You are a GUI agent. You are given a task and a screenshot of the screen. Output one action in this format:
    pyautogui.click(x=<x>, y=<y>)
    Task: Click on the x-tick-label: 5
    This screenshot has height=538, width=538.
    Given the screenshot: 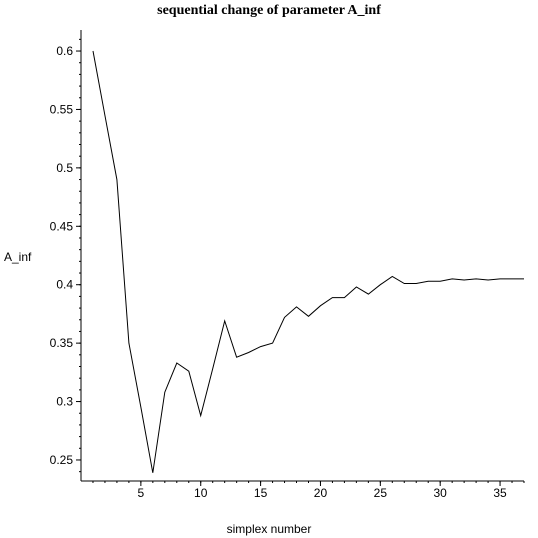 What is the action you would take?
    pyautogui.click(x=141, y=493)
    